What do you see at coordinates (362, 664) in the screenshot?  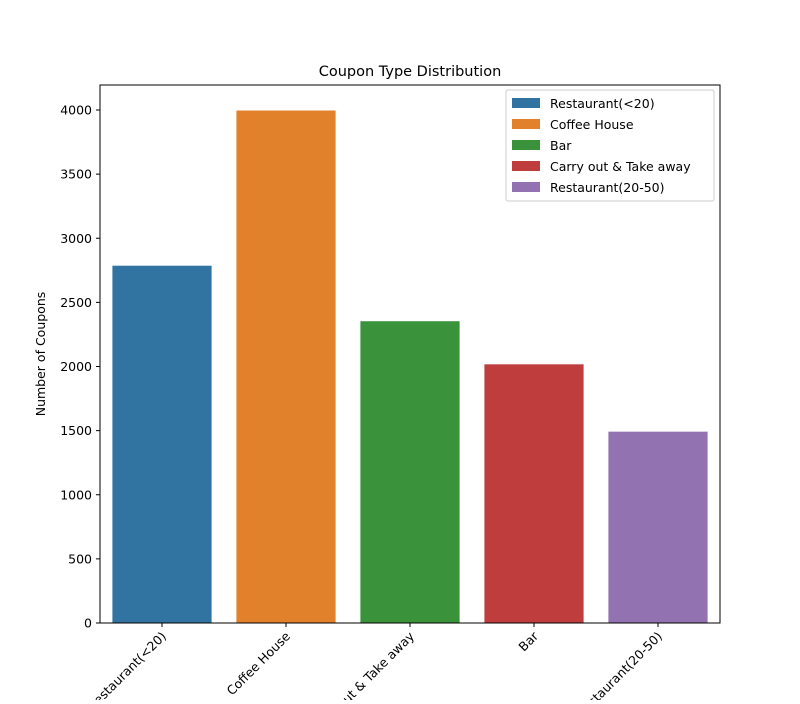 I see `x-tick-label: Carry out & Take away` at bounding box center [362, 664].